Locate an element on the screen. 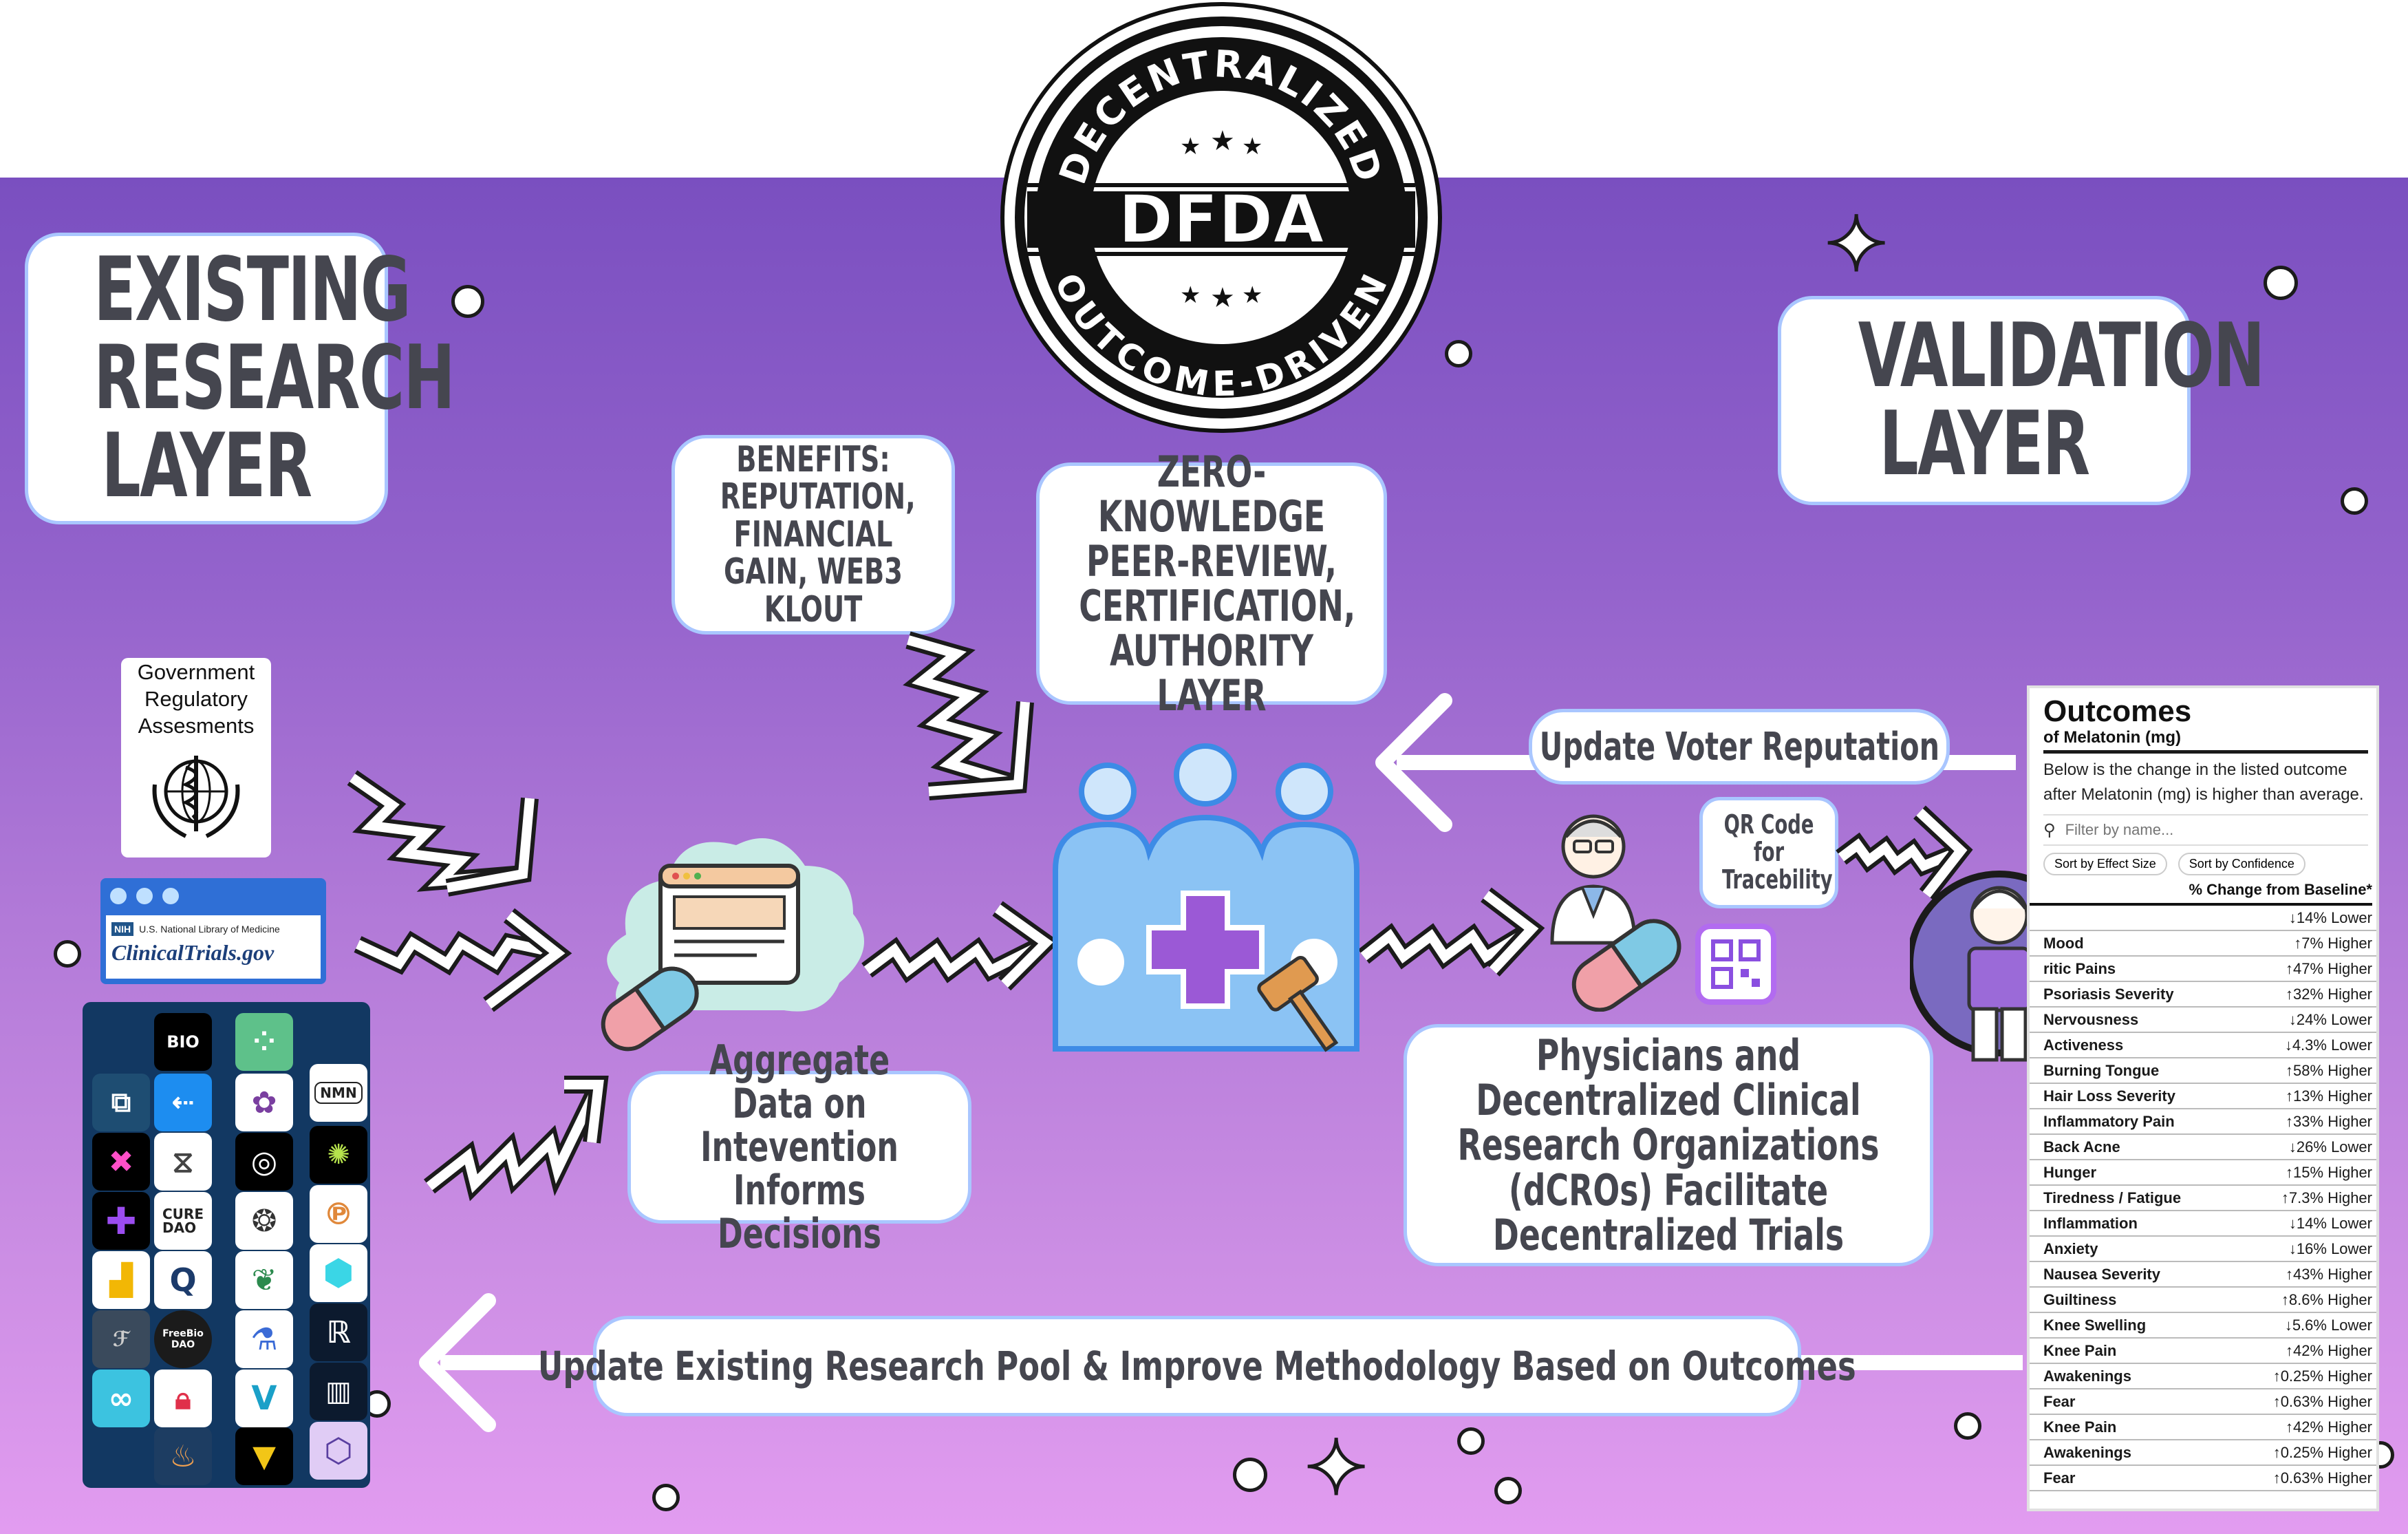 Image resolution: width=2408 pixels, height=1534 pixels. x-logo: ✖ is located at coordinates (121, 1162).